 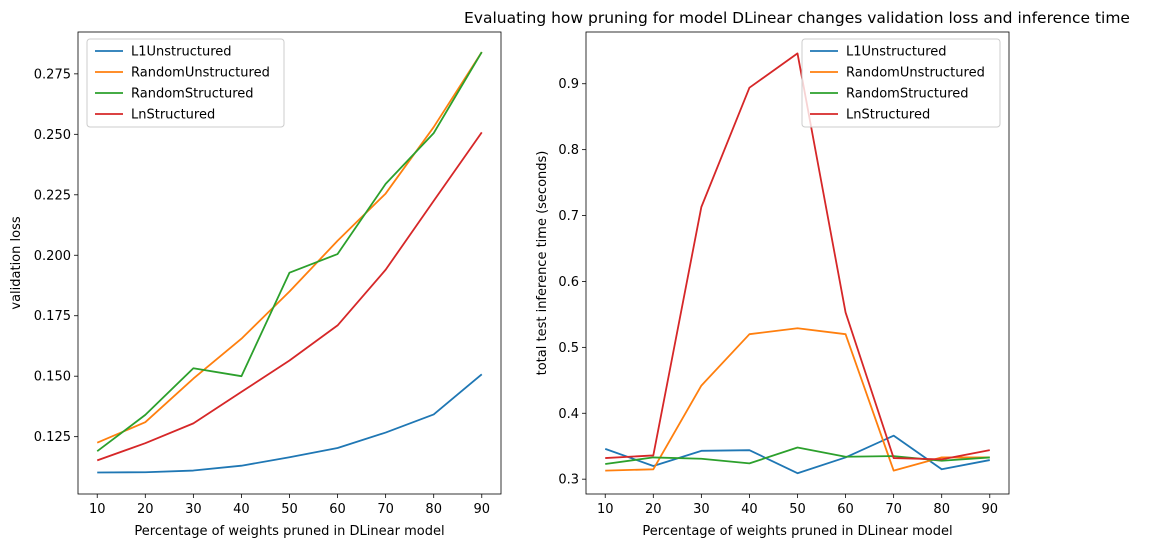 I want to click on series-line-RandomUnstructured, so click(x=797, y=399).